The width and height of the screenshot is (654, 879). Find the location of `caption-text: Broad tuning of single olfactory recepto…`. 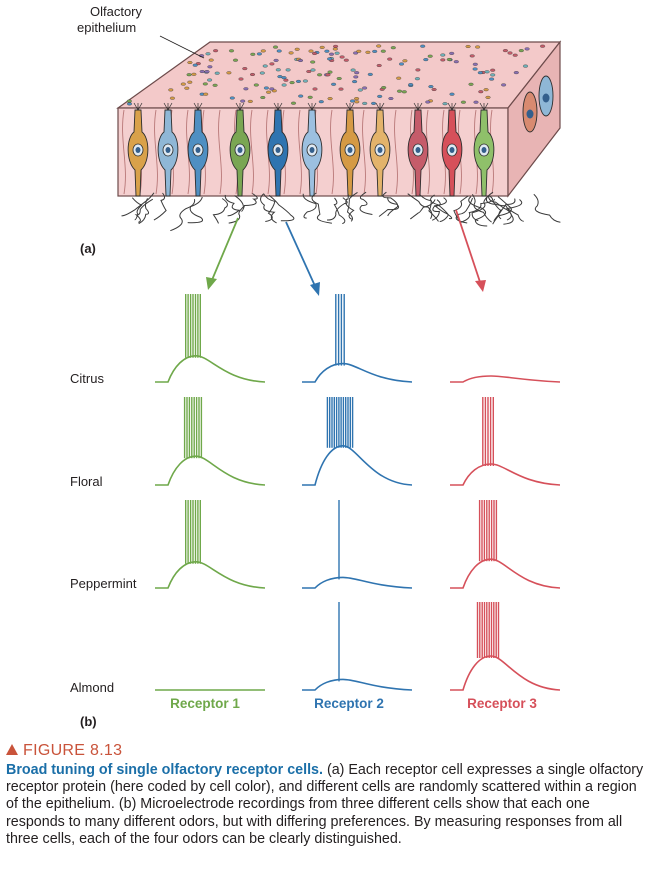

caption-text: Broad tuning of single olfactory recepto… is located at coordinates (328, 805).